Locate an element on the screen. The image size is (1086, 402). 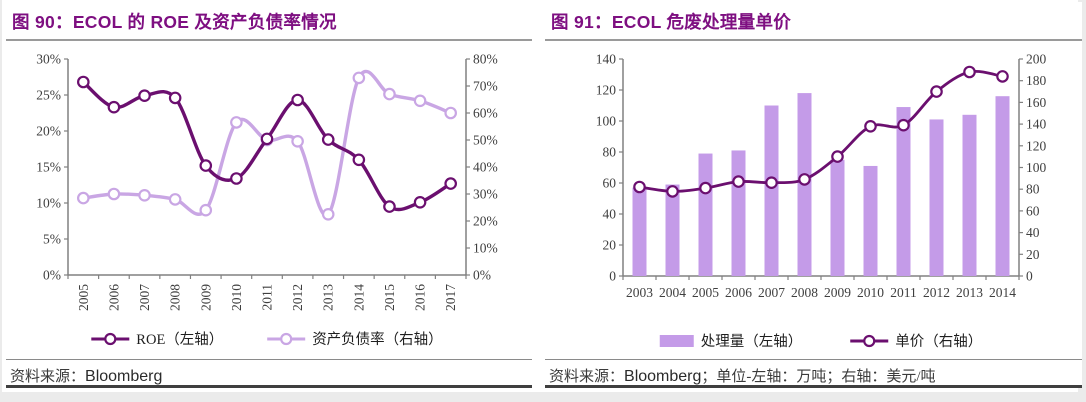
svg-text: 70% is located at coordinates (485, 86).